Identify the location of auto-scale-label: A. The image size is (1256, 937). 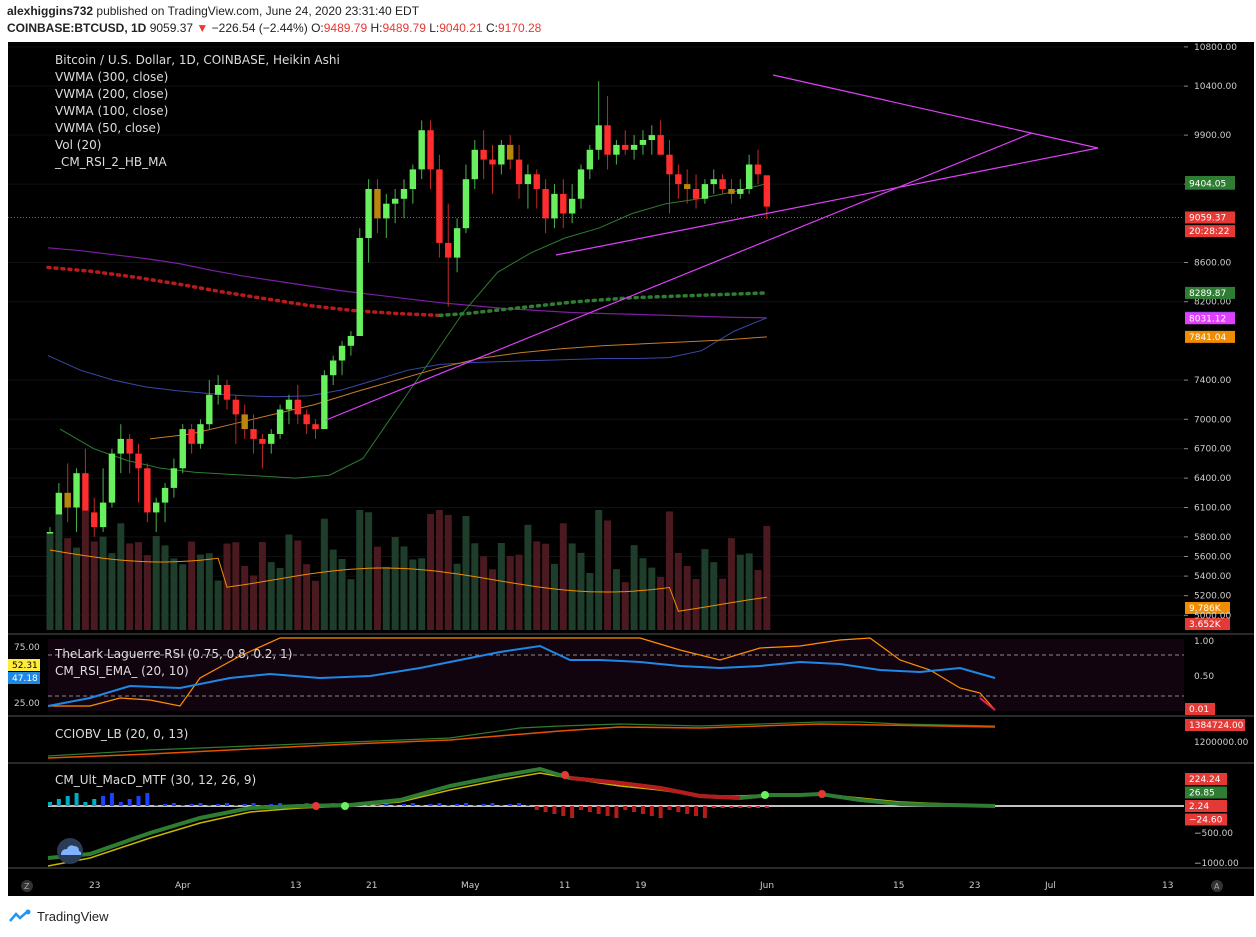
(1217, 886).